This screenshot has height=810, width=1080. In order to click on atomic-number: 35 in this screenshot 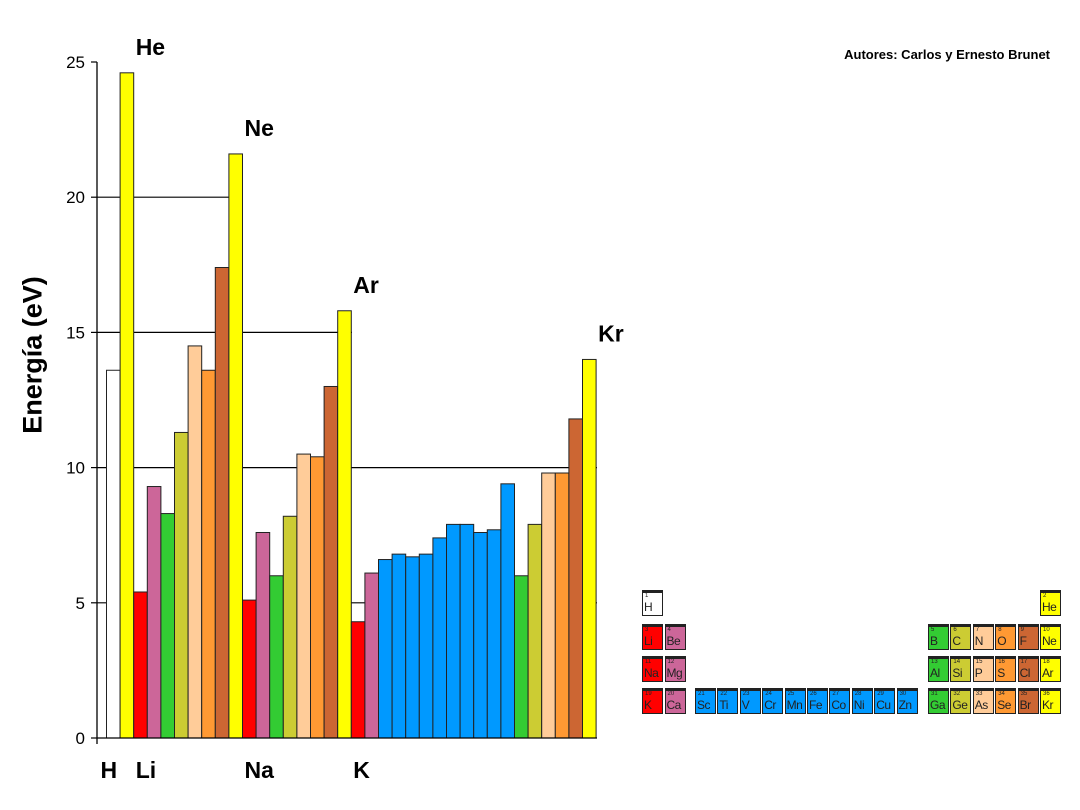, I will do `click(1024, 694)`.